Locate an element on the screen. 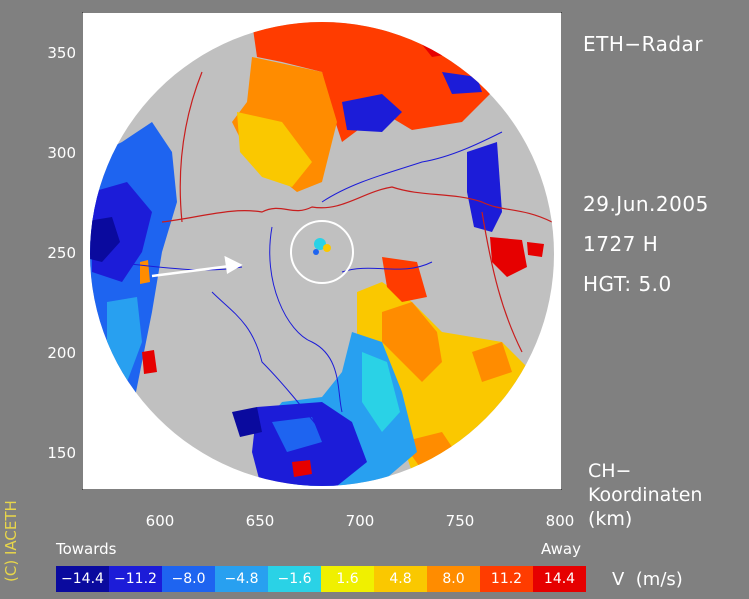  time-label: 1727 H is located at coordinates (621, 244).